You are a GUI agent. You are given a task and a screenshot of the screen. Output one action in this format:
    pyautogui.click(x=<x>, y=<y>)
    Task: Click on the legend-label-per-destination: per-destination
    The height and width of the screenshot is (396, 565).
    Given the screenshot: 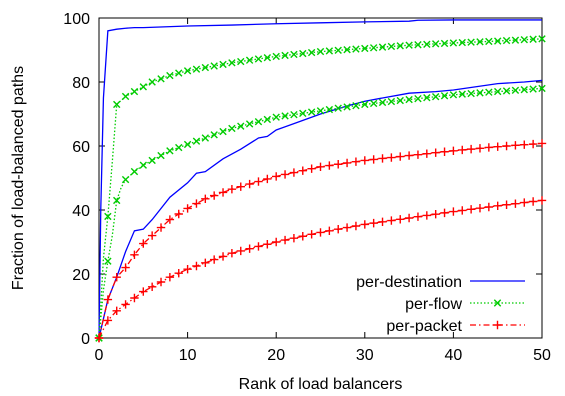 What is the action you would take?
    pyautogui.click(x=409, y=282)
    